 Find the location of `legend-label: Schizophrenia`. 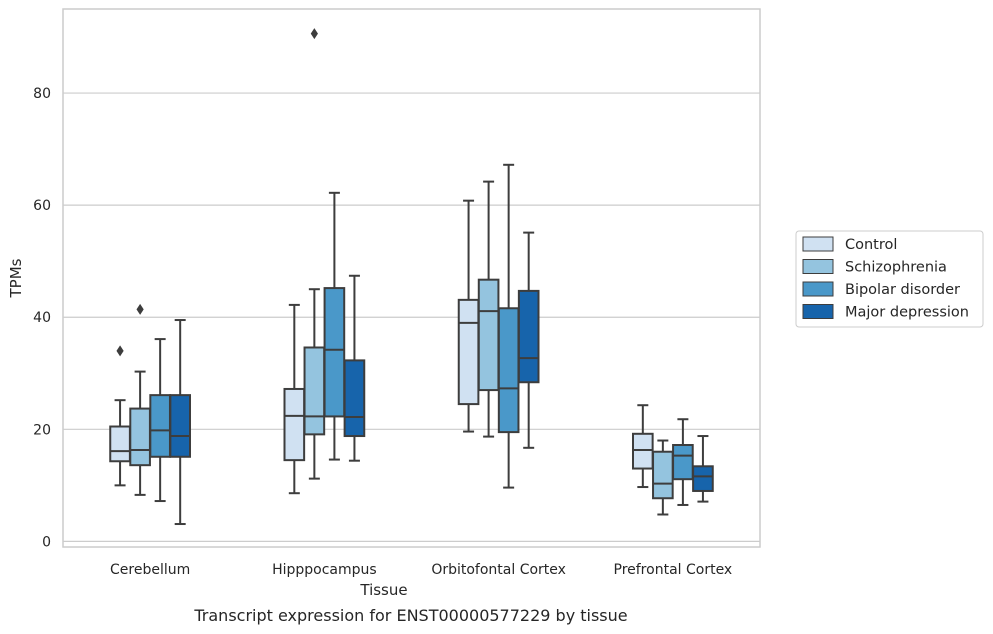

legend-label: Schizophrenia is located at coordinates (896, 268).